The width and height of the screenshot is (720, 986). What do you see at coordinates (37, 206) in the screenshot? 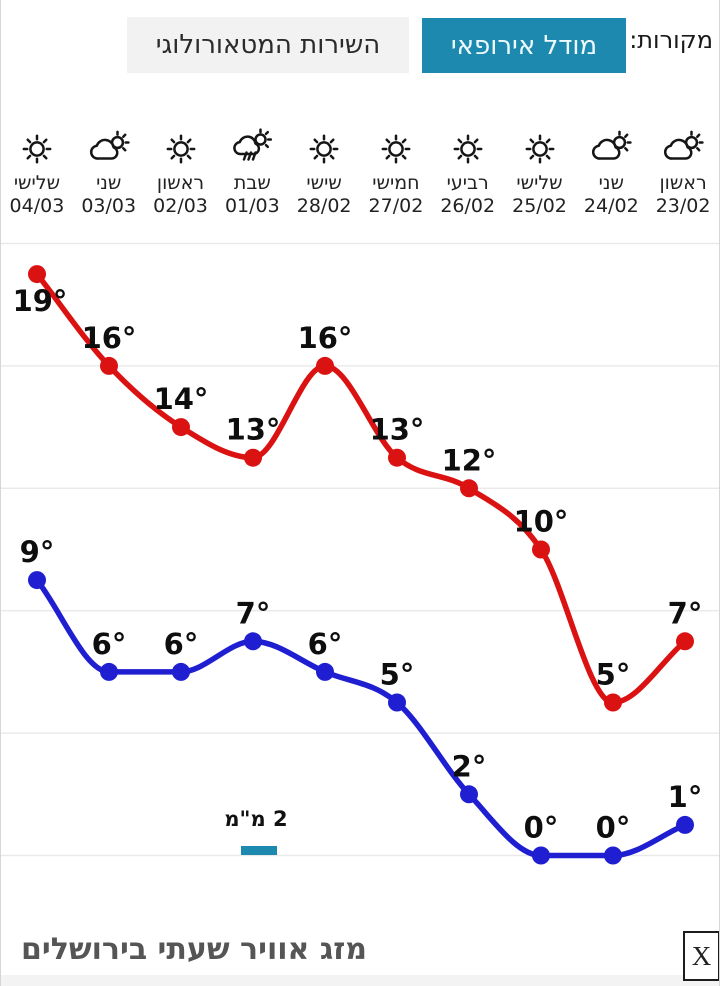
I see `day-date-label: 04/03` at bounding box center [37, 206].